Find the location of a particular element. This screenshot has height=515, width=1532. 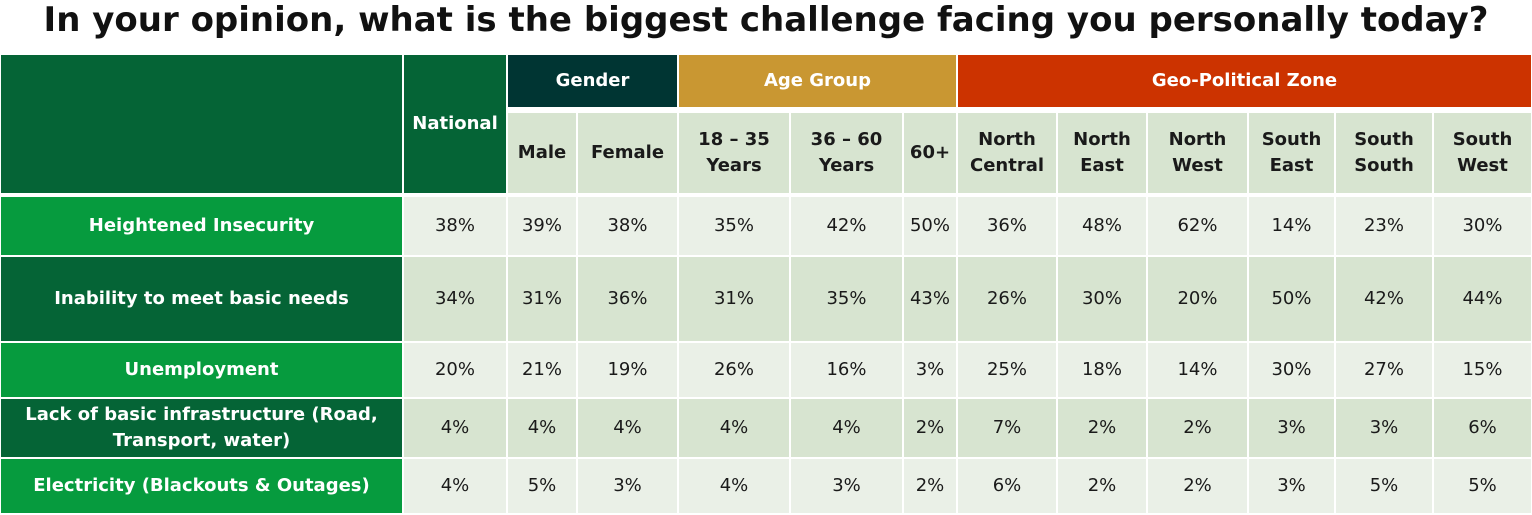

subheader-60: 60+ is located at coordinates (930, 153).